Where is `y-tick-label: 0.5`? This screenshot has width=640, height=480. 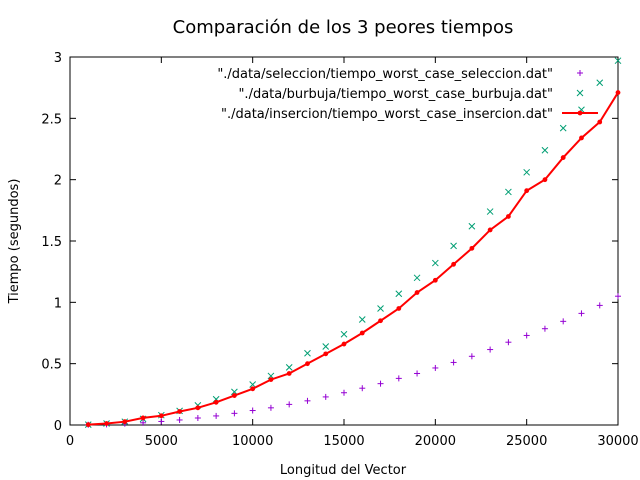 y-tick-label: 0.5 is located at coordinates (51, 365).